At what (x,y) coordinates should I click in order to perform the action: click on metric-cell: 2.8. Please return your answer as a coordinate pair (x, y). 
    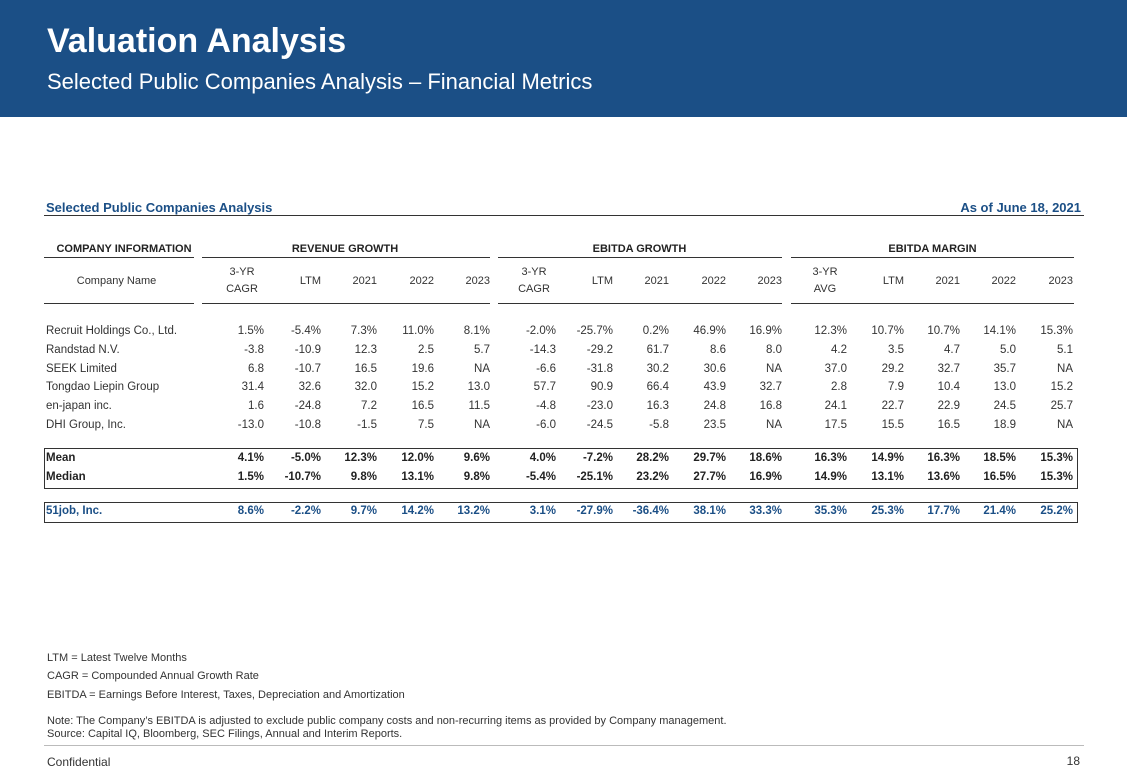
    Looking at the image, I should click on (839, 387).